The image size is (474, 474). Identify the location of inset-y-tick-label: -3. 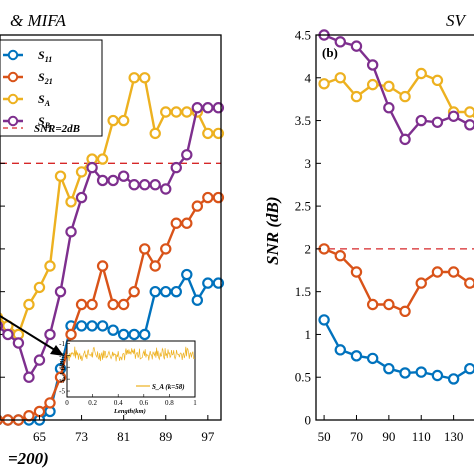
(62, 368).